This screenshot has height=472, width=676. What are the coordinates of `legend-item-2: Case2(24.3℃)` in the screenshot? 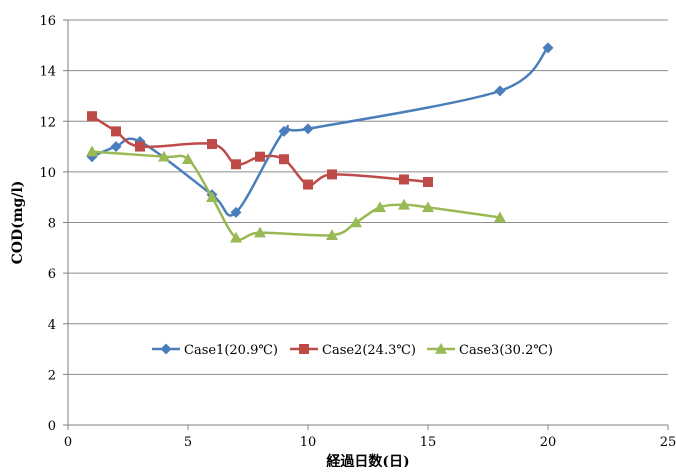 It's located at (353, 350).